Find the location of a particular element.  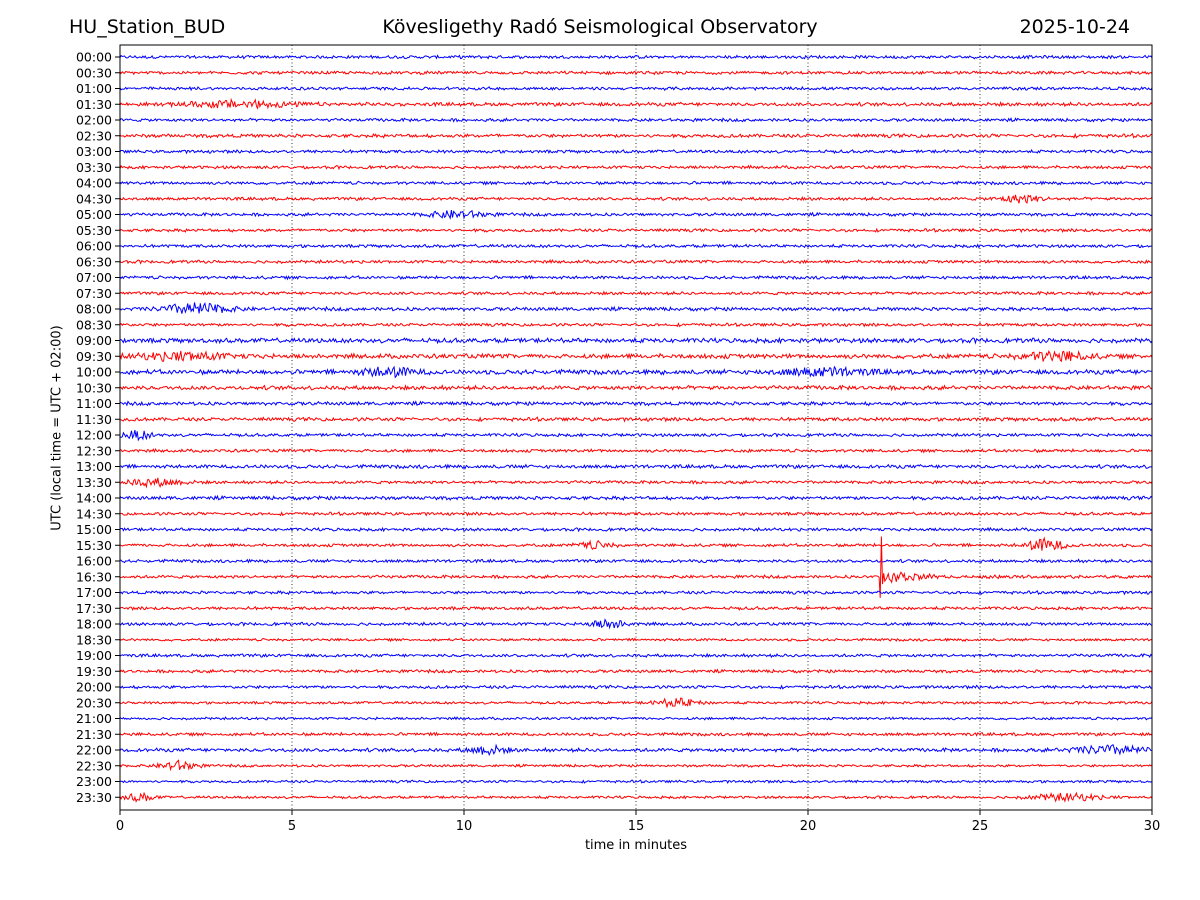

y-tick-label: 16:30 is located at coordinates (94, 576).